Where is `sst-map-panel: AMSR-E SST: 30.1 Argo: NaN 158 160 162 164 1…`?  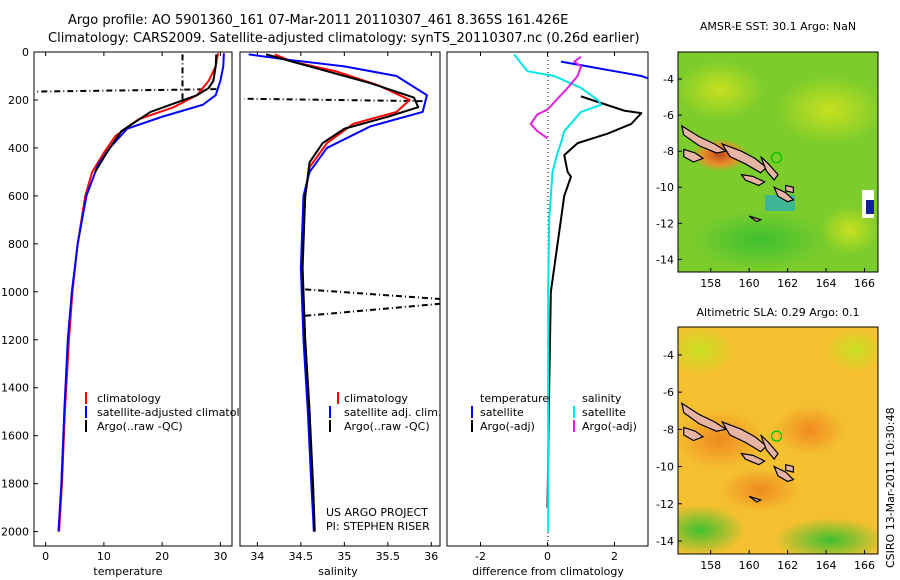 sst-map-panel: AMSR-E SST: 30.1 Argo: NaN 158 160 162 164 1… is located at coordinates (767, 155).